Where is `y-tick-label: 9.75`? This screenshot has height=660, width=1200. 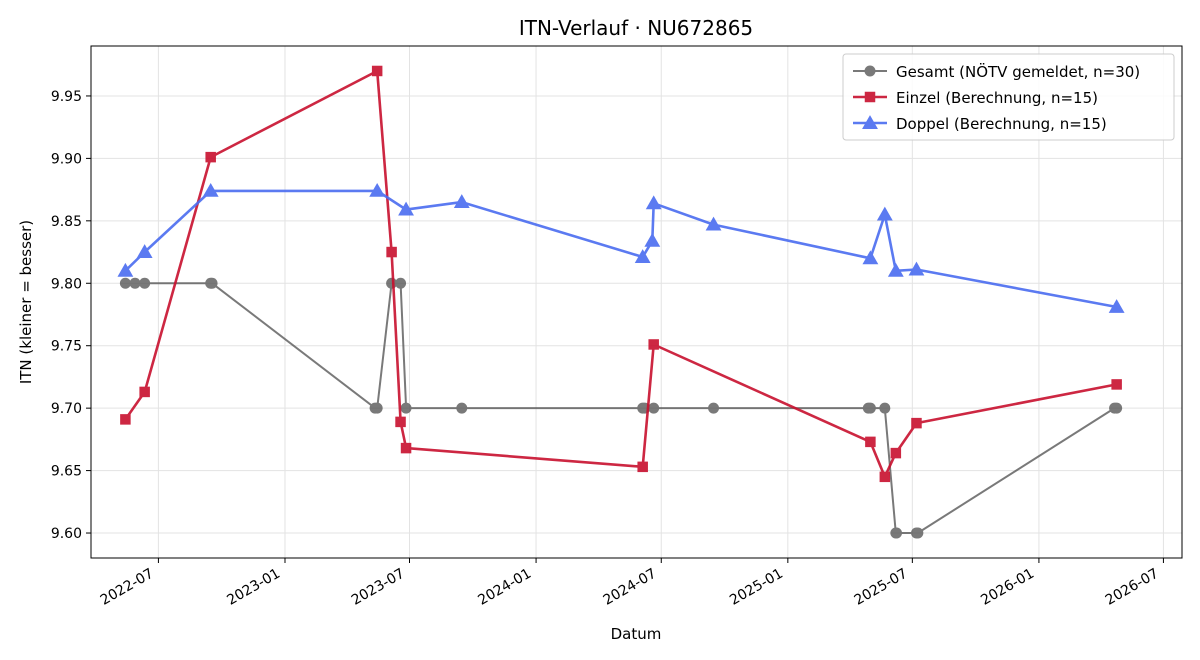
y-tick-label: 9.75 is located at coordinates (66, 347).